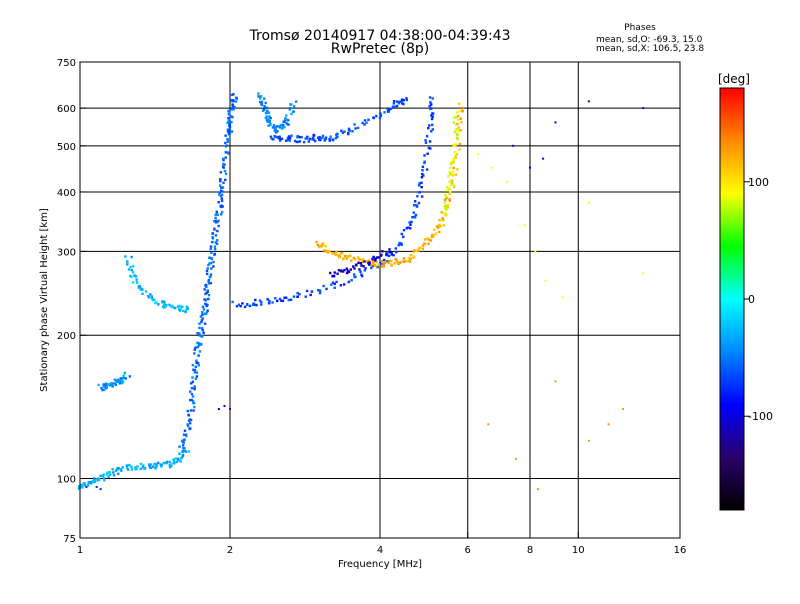  Describe the element at coordinates (230, 550) in the screenshot. I see `x-tick-label: 2` at that location.